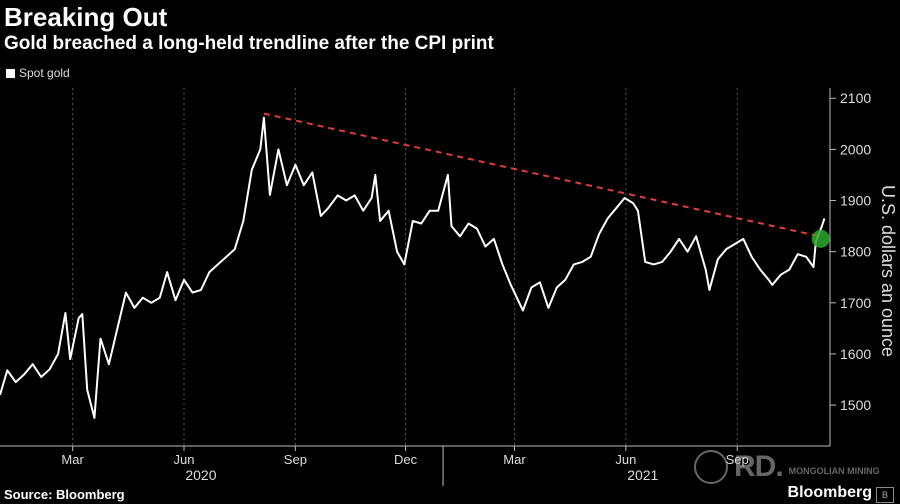  What do you see at coordinates (642, 475) in the screenshot?
I see `year-label: 2021` at bounding box center [642, 475].